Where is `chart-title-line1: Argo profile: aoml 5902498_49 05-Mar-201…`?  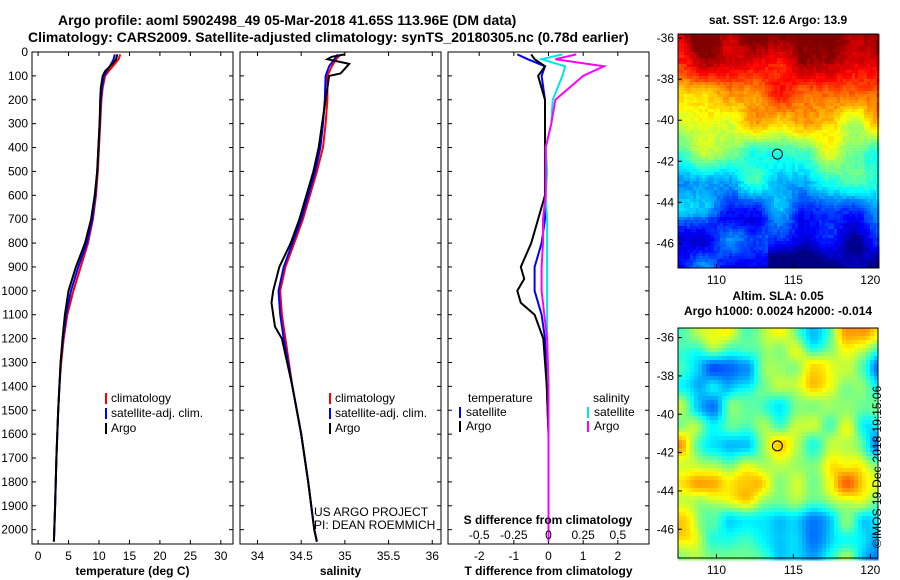
chart-title-line1: Argo profile: aoml 5902498_49 05-Mar-201… is located at coordinates (287, 20).